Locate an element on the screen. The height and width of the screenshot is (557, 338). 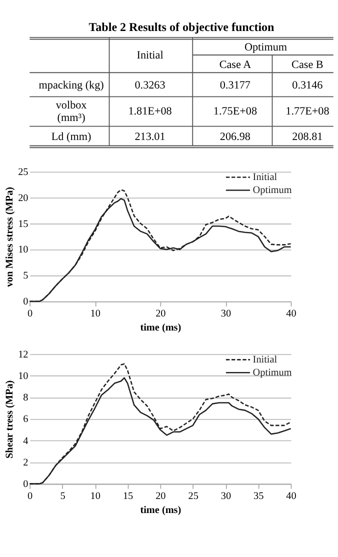
text: 0.3263 is located at coordinates (150, 85).